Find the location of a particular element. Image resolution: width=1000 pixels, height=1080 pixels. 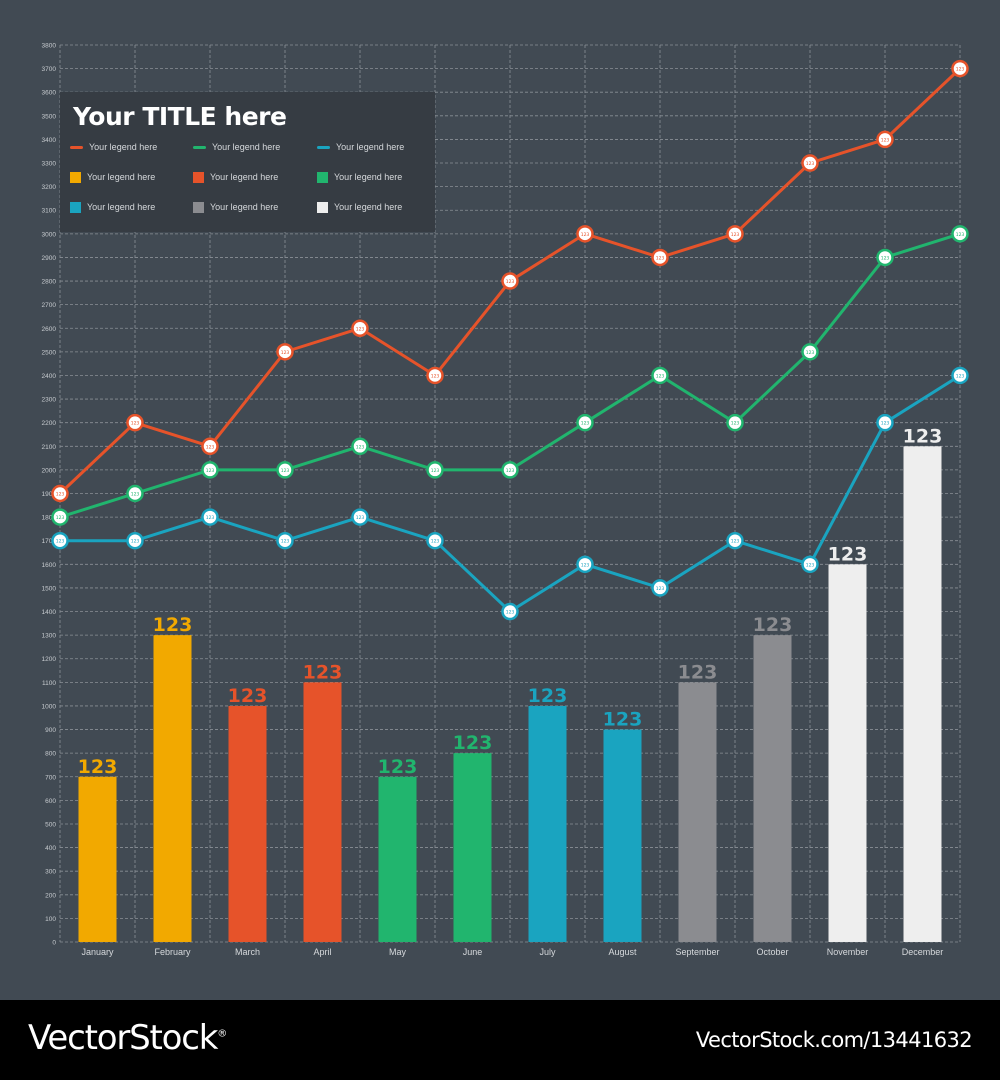

chart-title: Your TITLE here is located at coordinates (180, 116).